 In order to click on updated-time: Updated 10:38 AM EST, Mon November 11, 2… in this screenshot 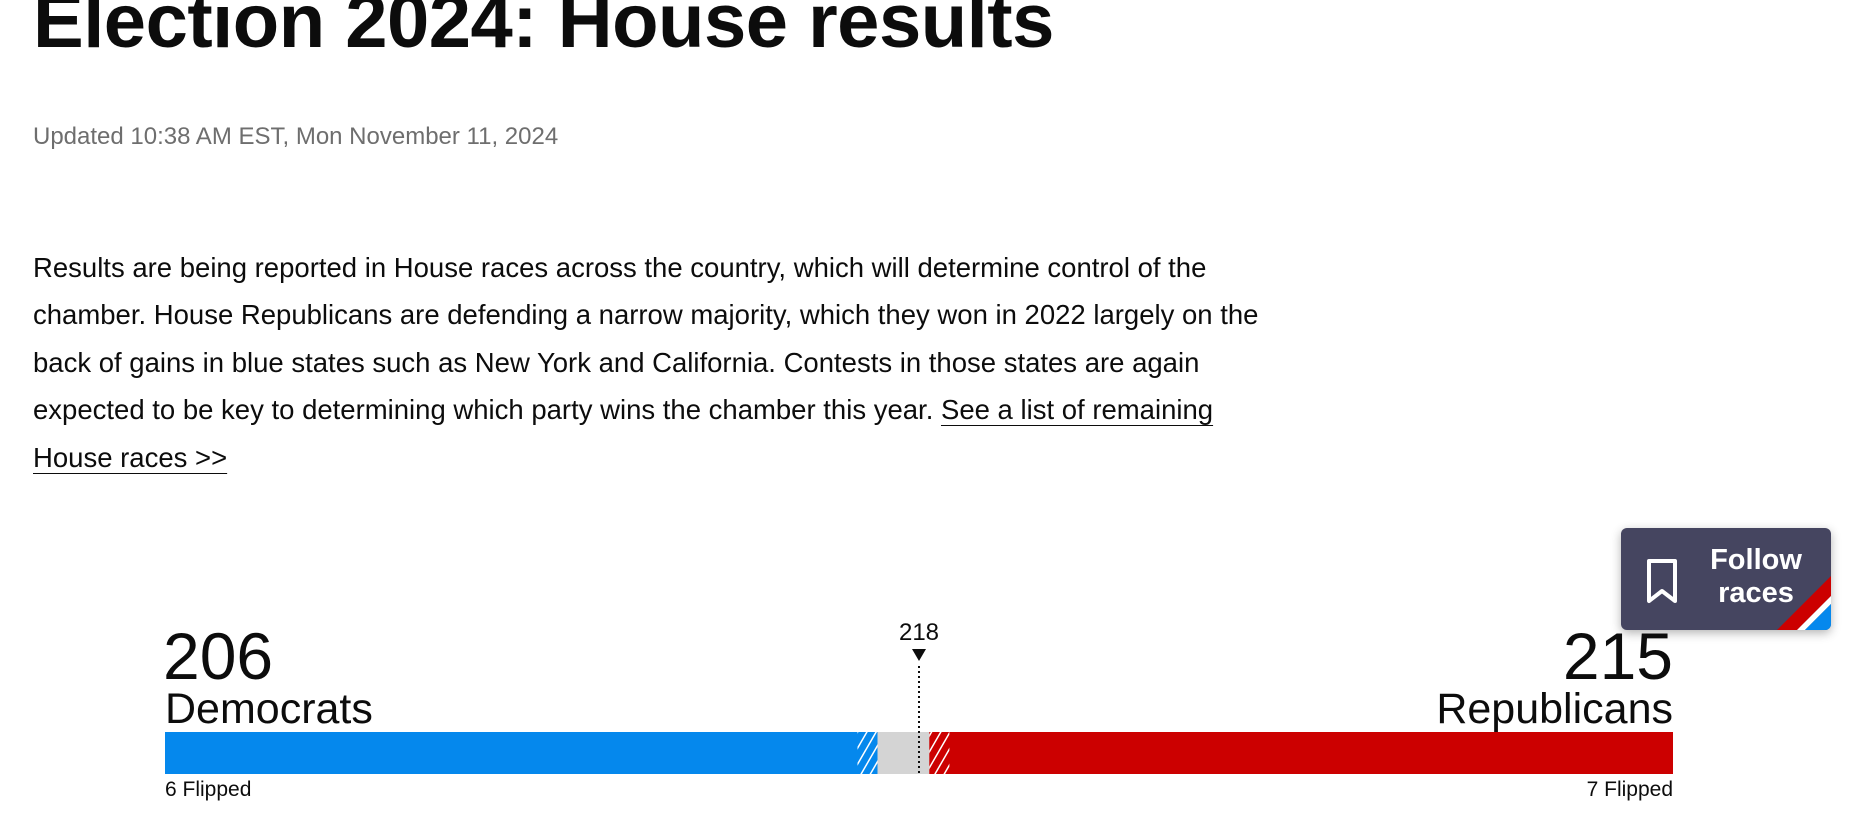, I will do `click(296, 136)`.